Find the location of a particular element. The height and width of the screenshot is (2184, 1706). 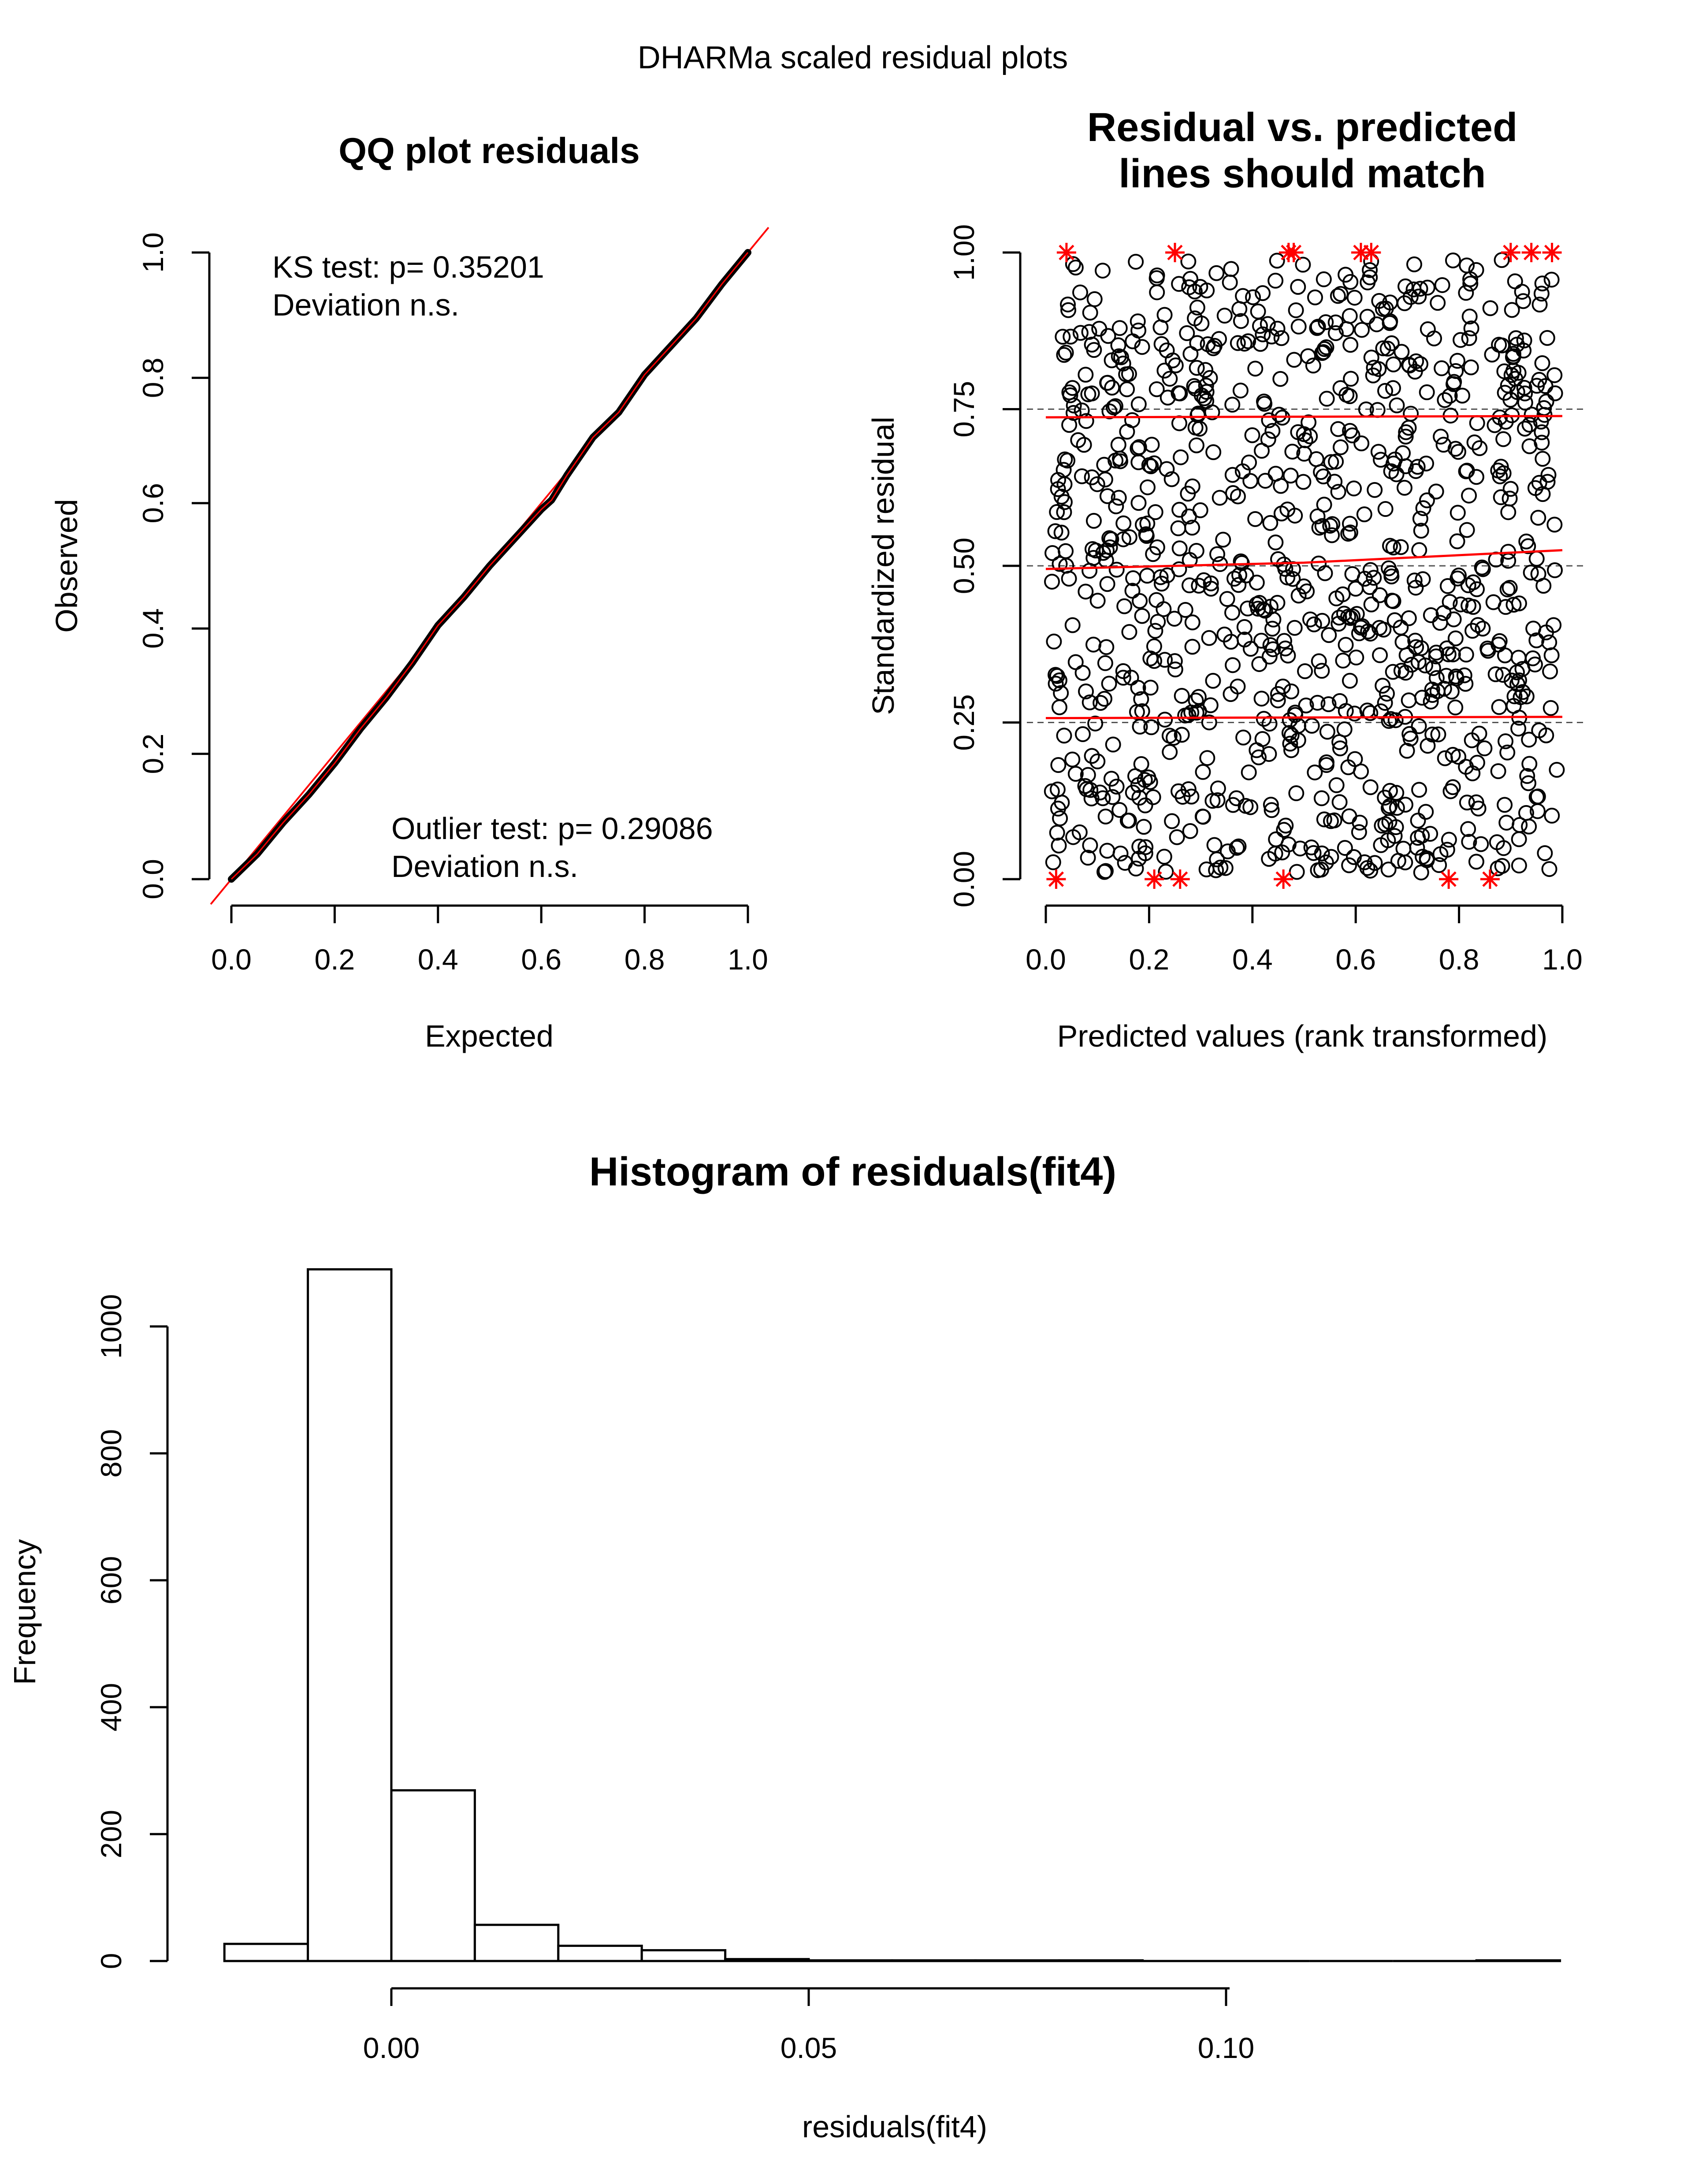

residual-y-tick-label: 1.00 is located at coordinates (964, 252).